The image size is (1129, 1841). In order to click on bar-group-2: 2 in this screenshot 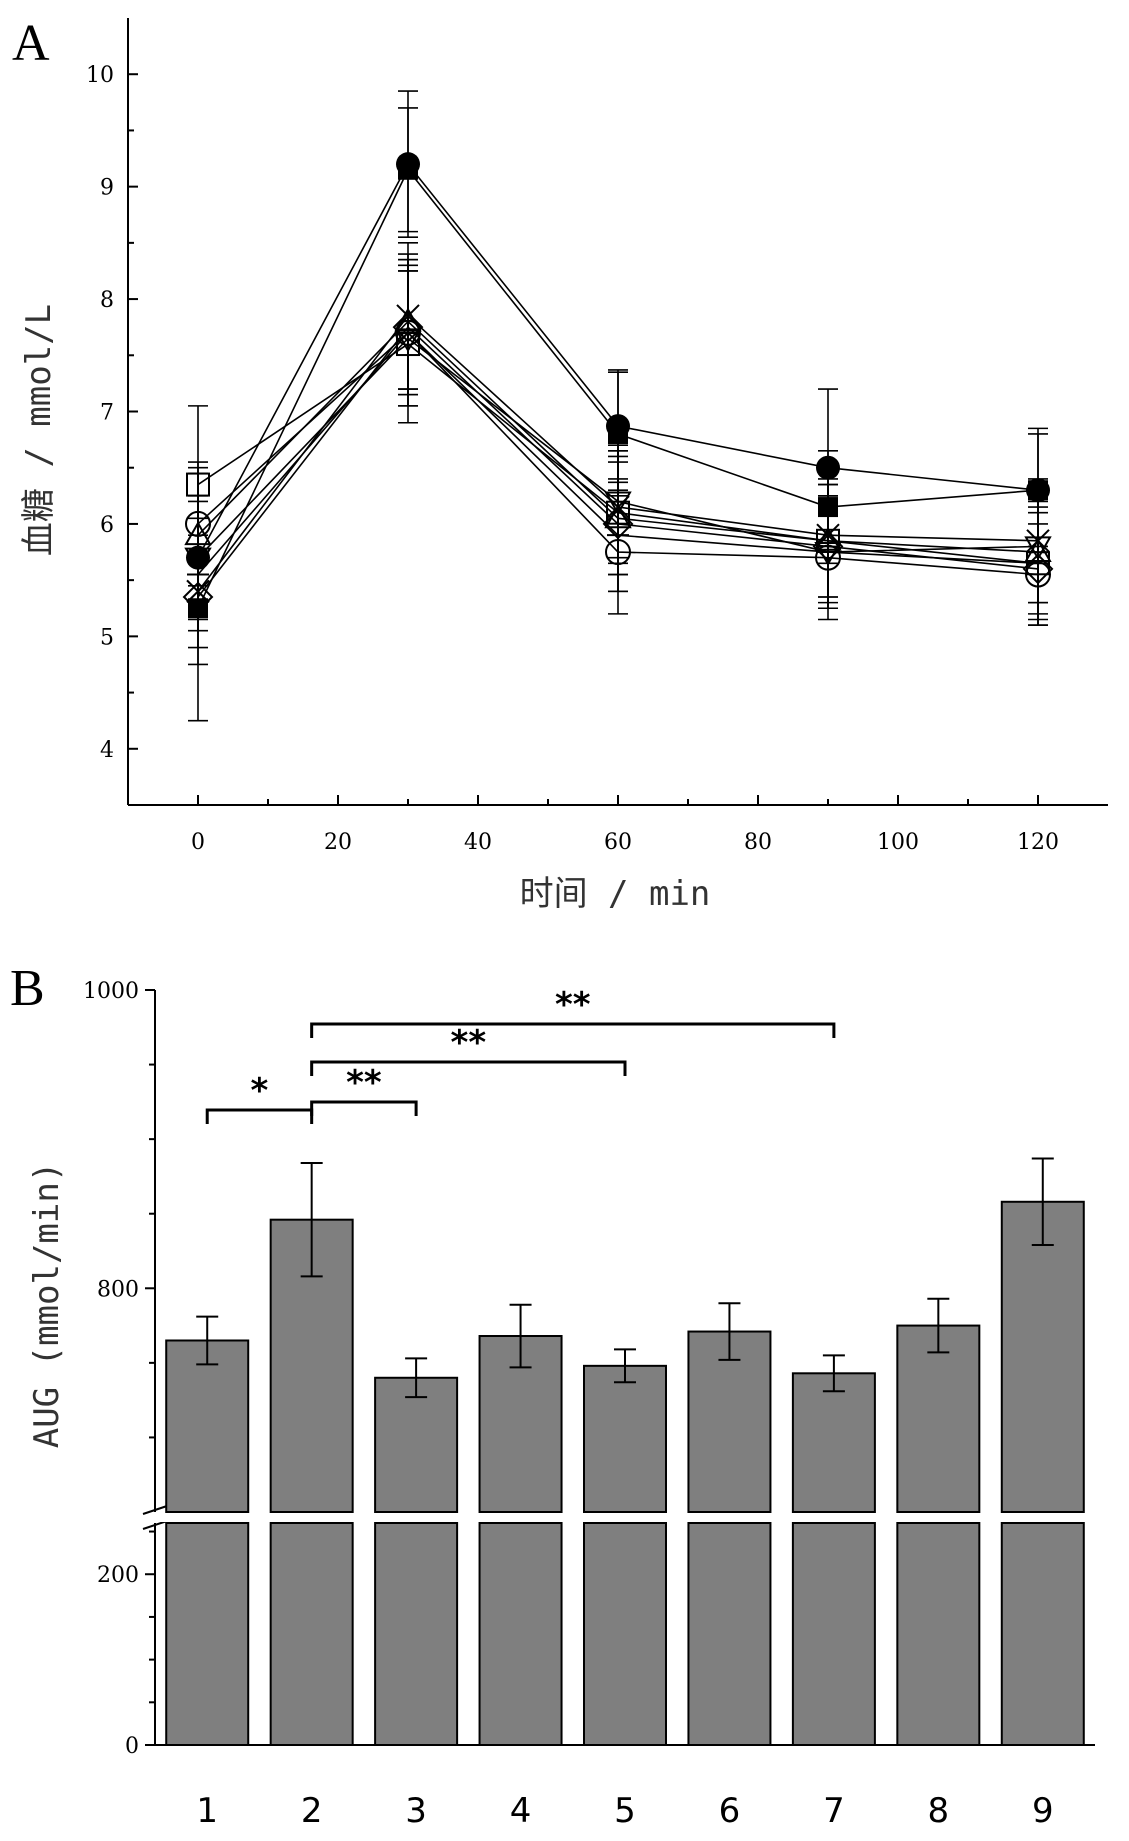, I will do `click(311, 1496)`.